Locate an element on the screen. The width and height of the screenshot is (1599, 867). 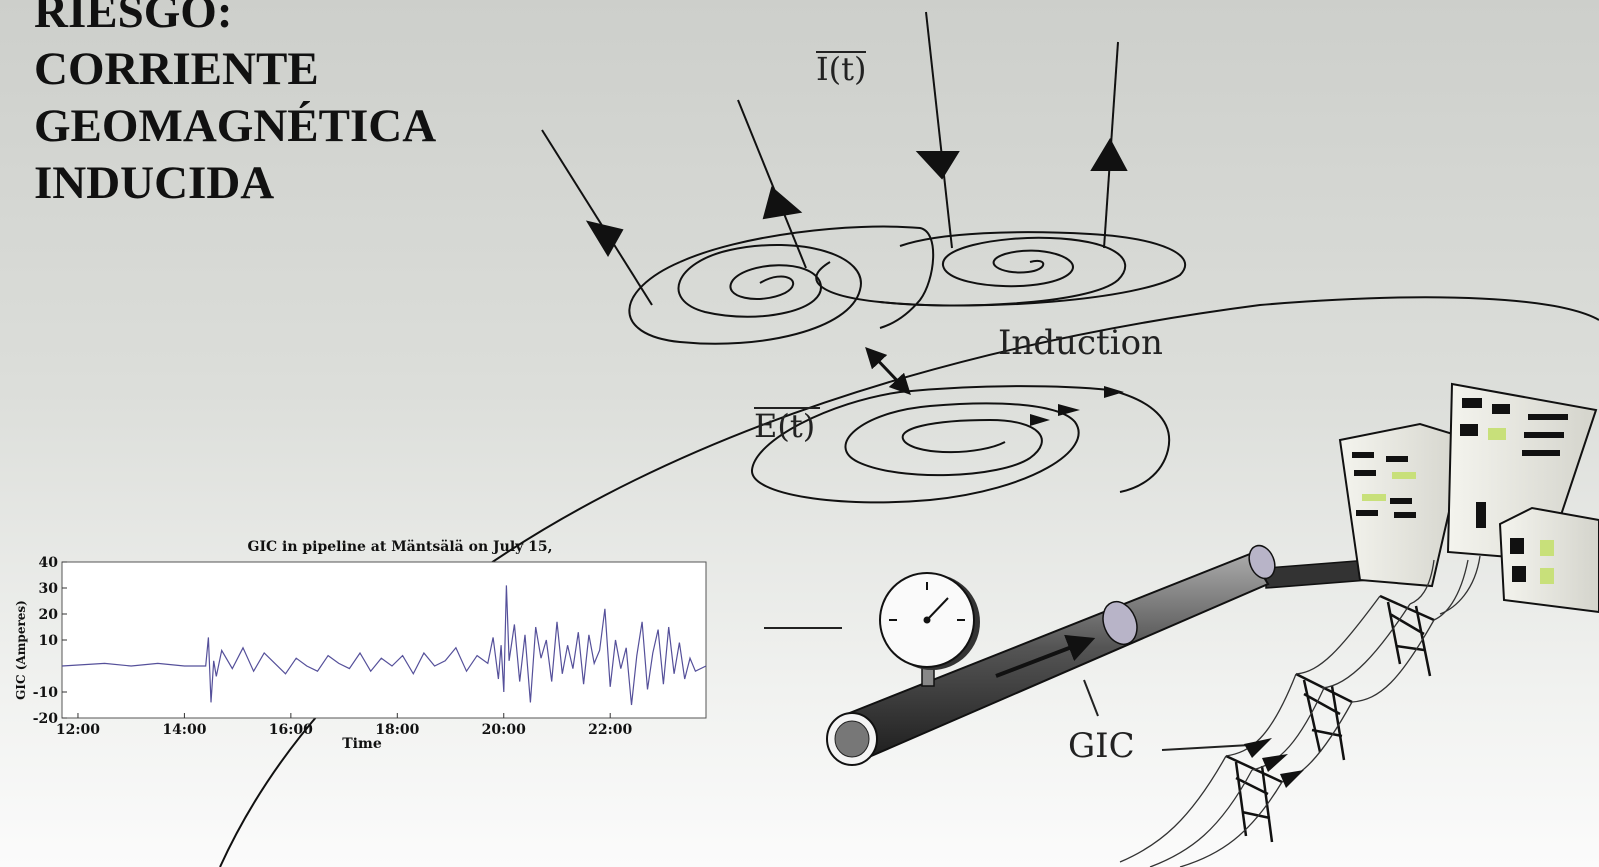
induction-label: Induction is located at coordinates (1080, 343).